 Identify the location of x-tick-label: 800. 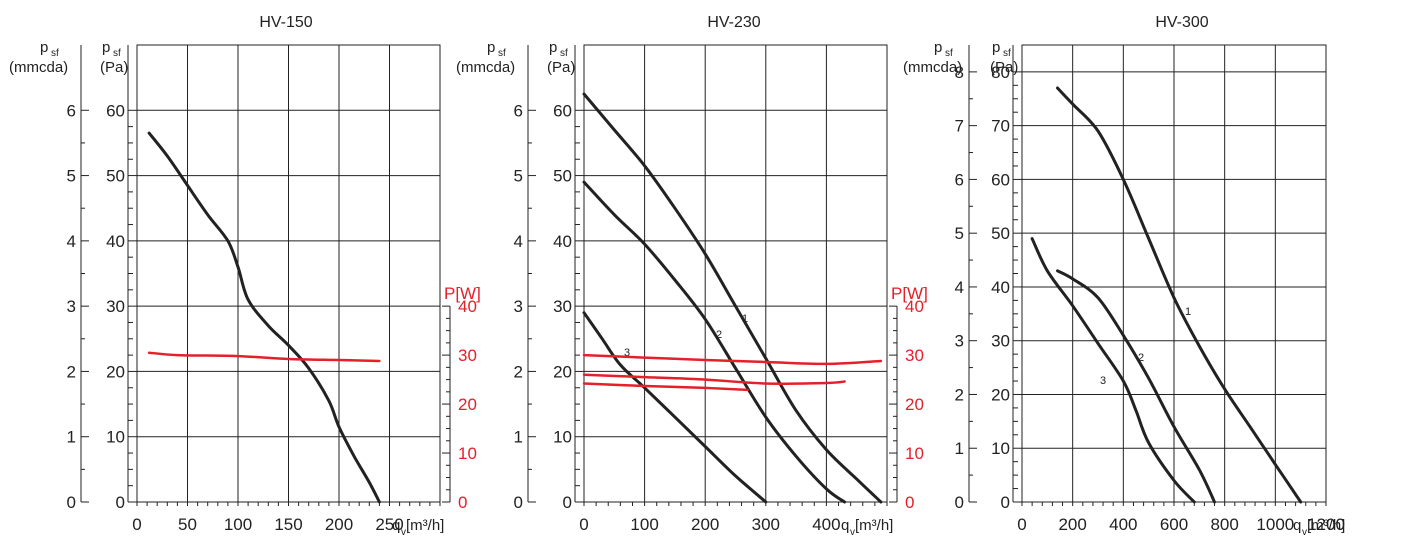
(1224, 524).